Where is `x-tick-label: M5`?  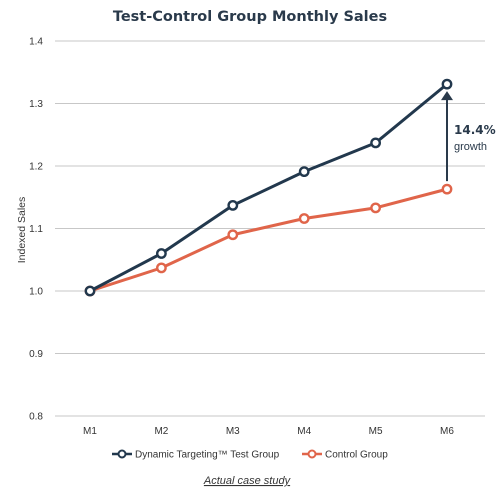
x-tick-label: M5 is located at coordinates (376, 431).